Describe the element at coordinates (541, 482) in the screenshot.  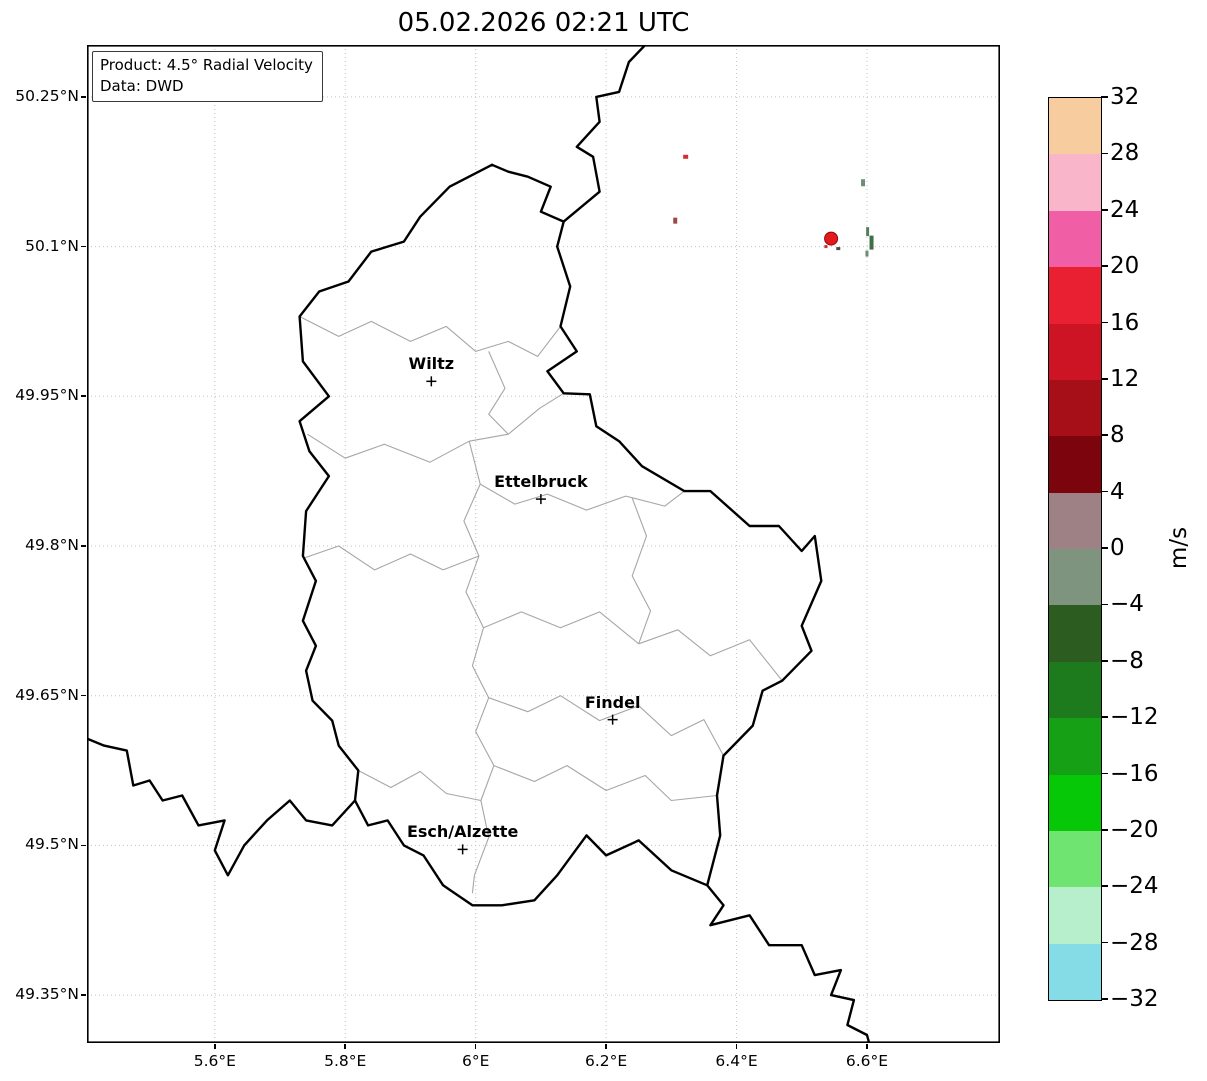
I see `city-label: Ettelbruck` at that location.